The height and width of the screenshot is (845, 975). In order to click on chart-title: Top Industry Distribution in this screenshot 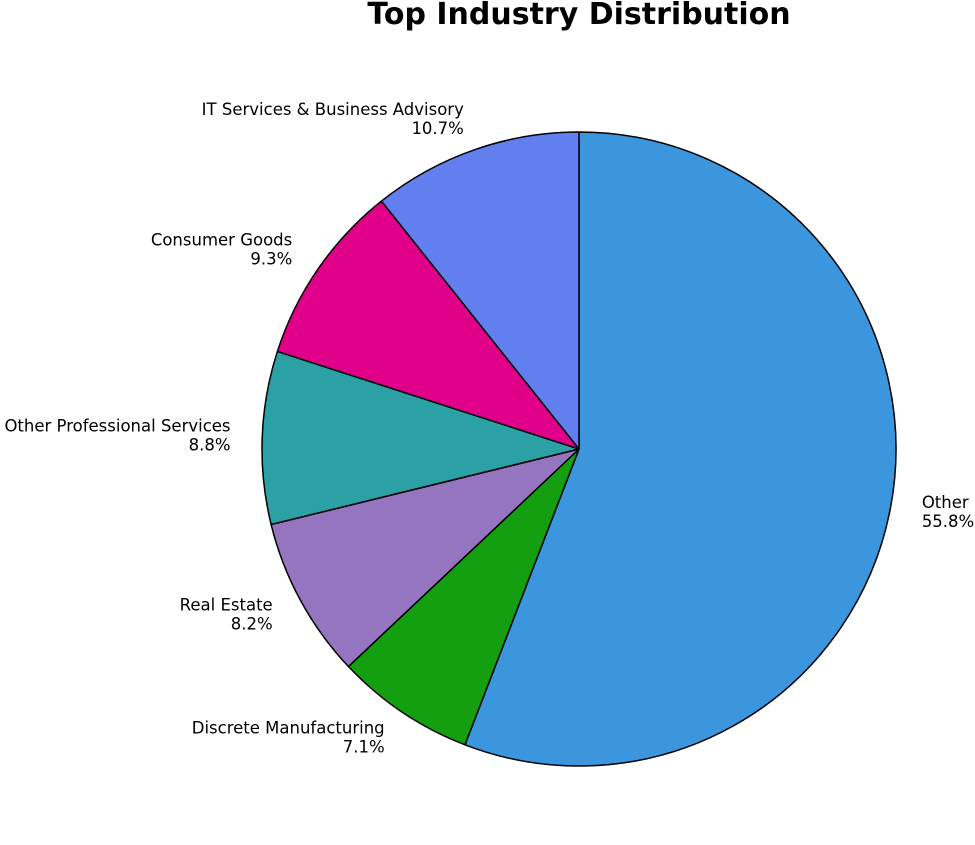, I will do `click(578, 16)`.